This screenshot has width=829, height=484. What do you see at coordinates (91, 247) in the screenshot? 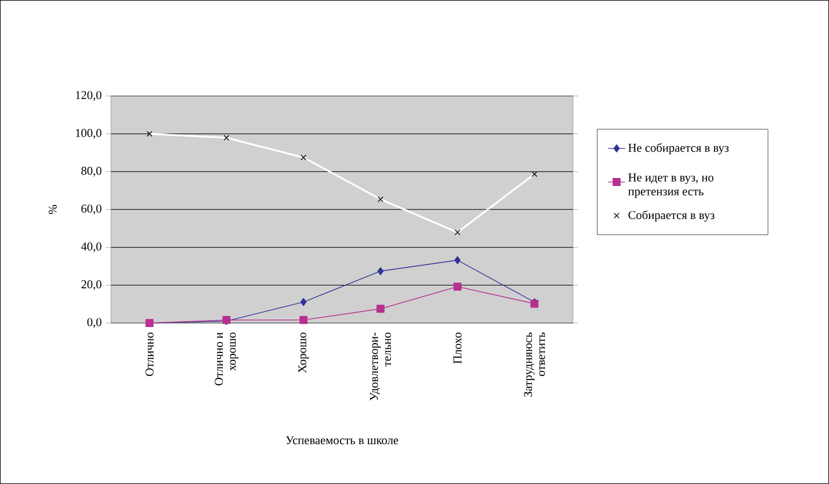
I see `y-tick-label: 40,0` at bounding box center [91, 247].